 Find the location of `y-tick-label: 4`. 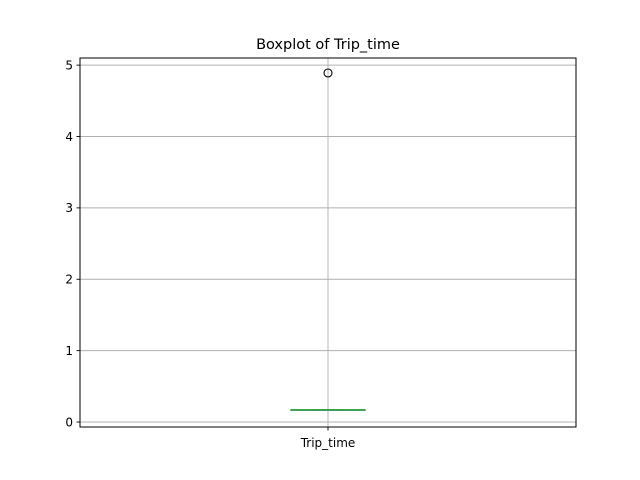

y-tick-label: 4 is located at coordinates (69, 137).